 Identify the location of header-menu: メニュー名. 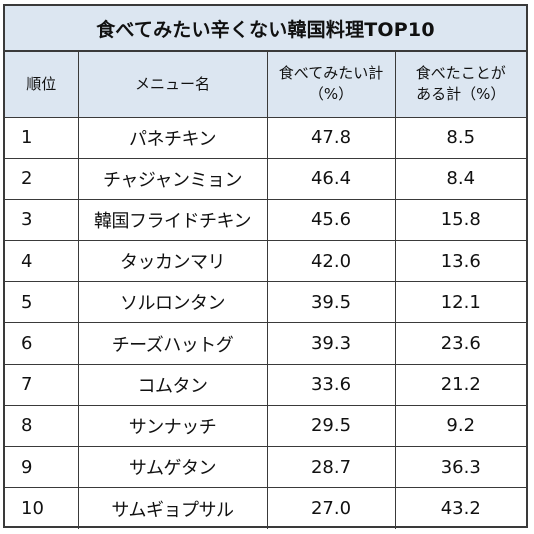
(172, 85).